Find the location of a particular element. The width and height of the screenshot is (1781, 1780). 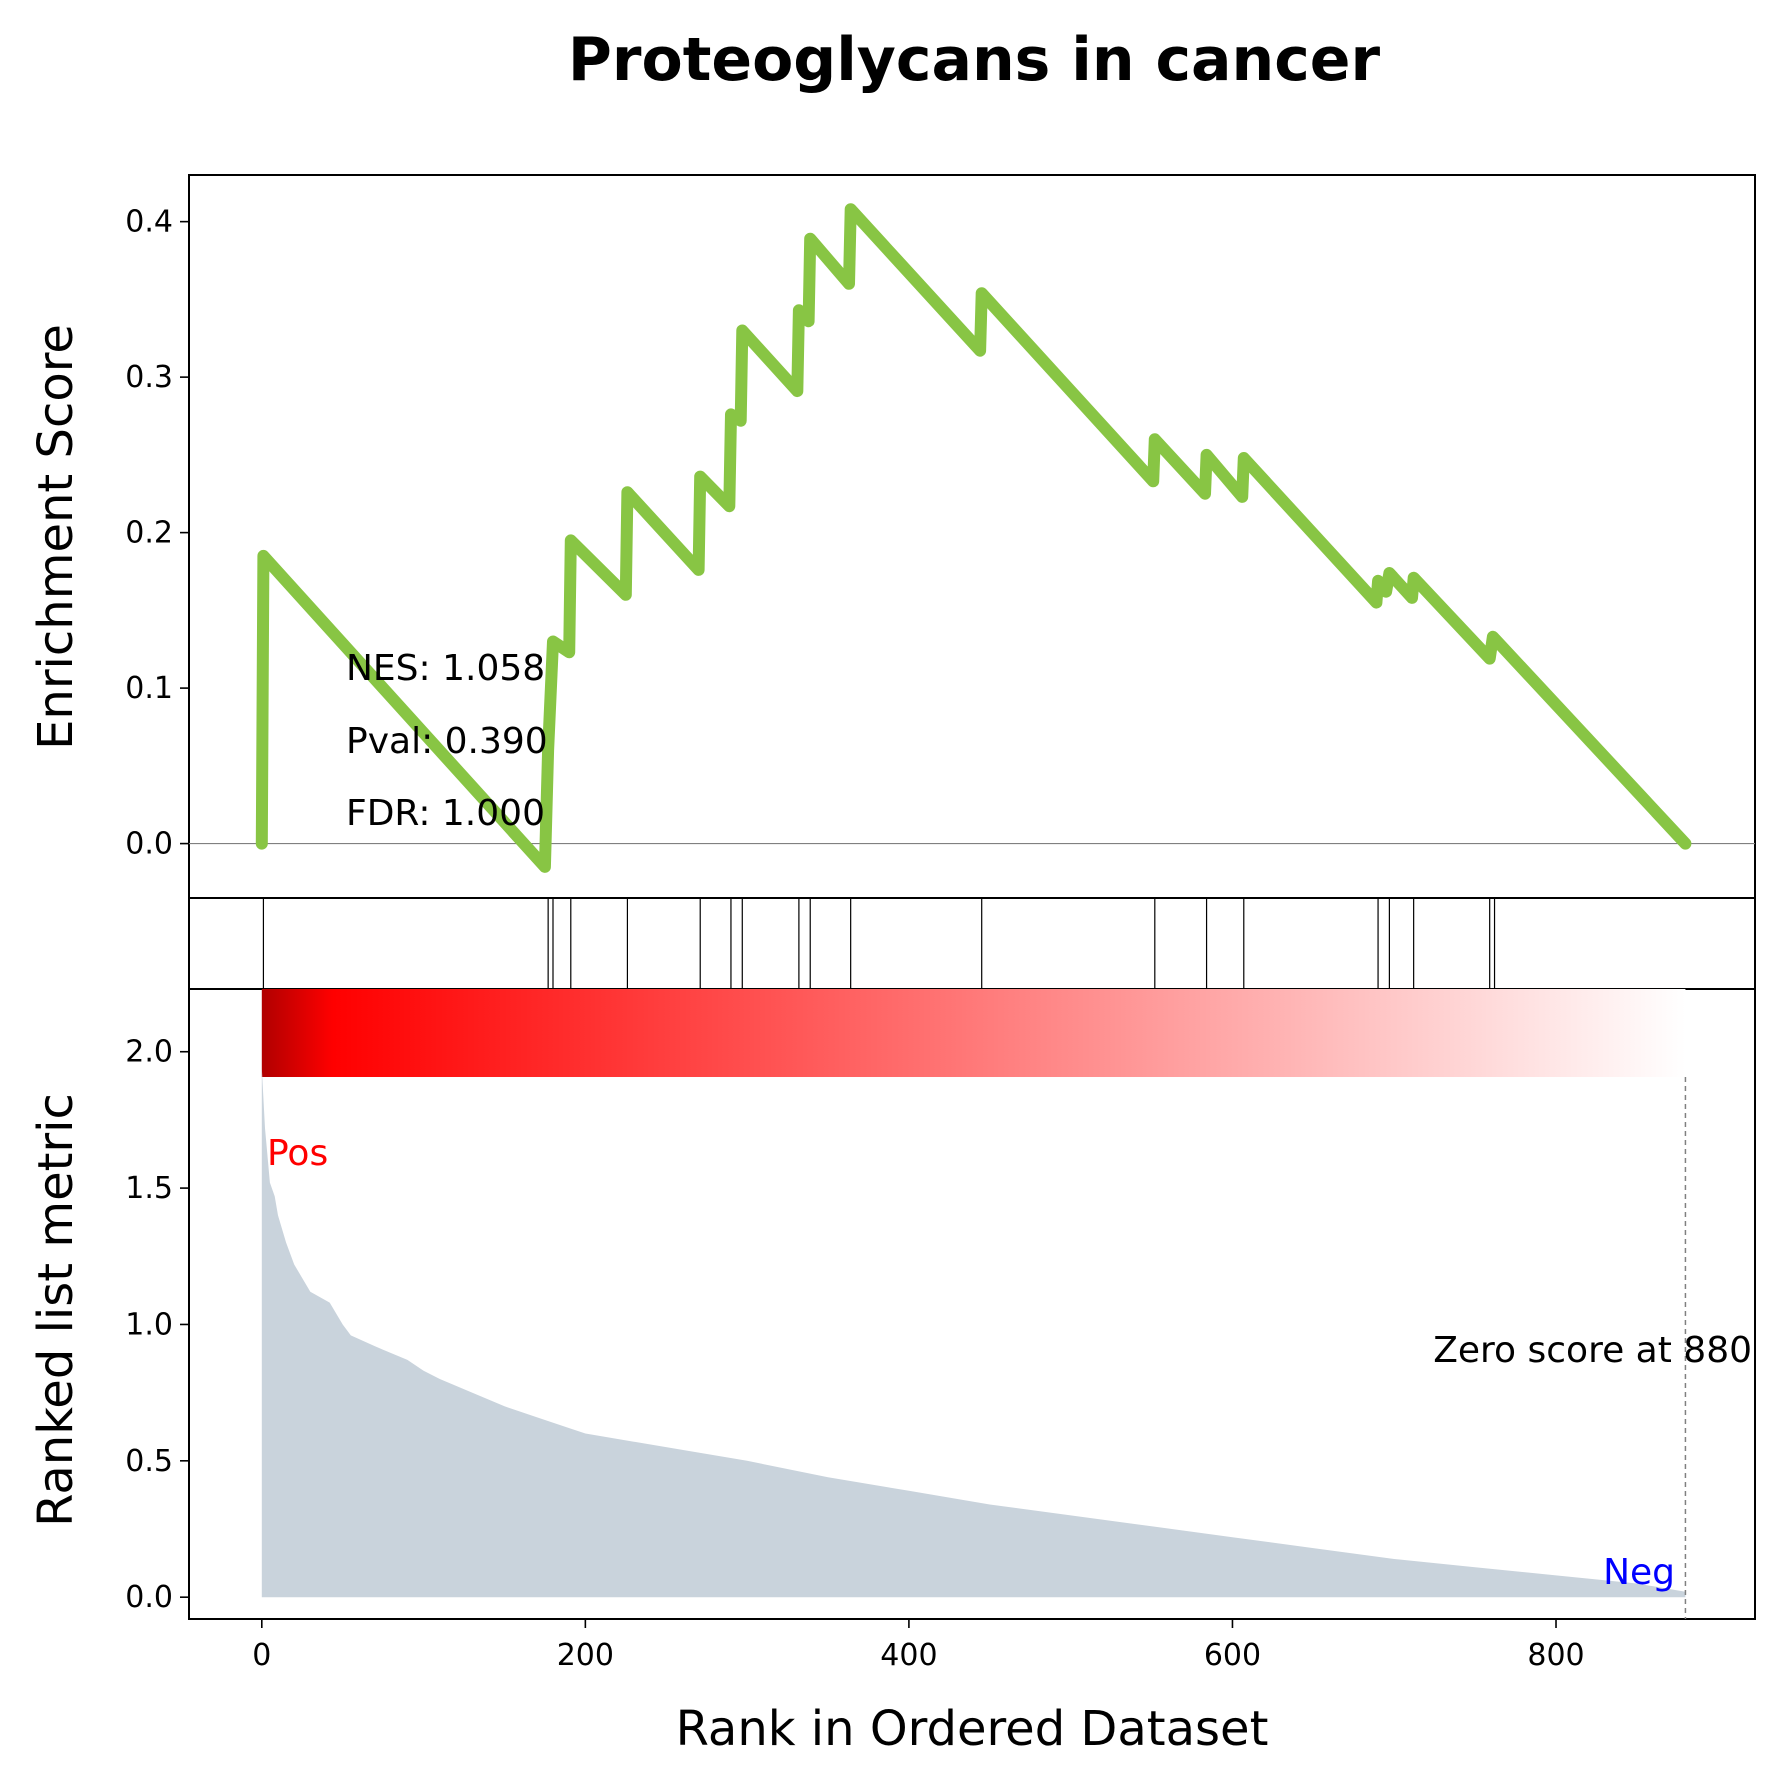

x-tick-label: 400 is located at coordinates (908, 1655).